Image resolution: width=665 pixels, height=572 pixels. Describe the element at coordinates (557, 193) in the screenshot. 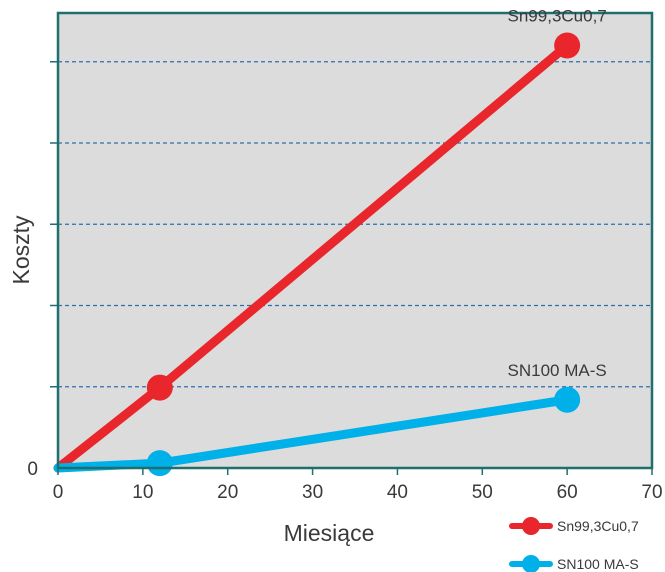

I see `annotations: Sn99,3Cu0,7 SN100 MA-S` at that location.